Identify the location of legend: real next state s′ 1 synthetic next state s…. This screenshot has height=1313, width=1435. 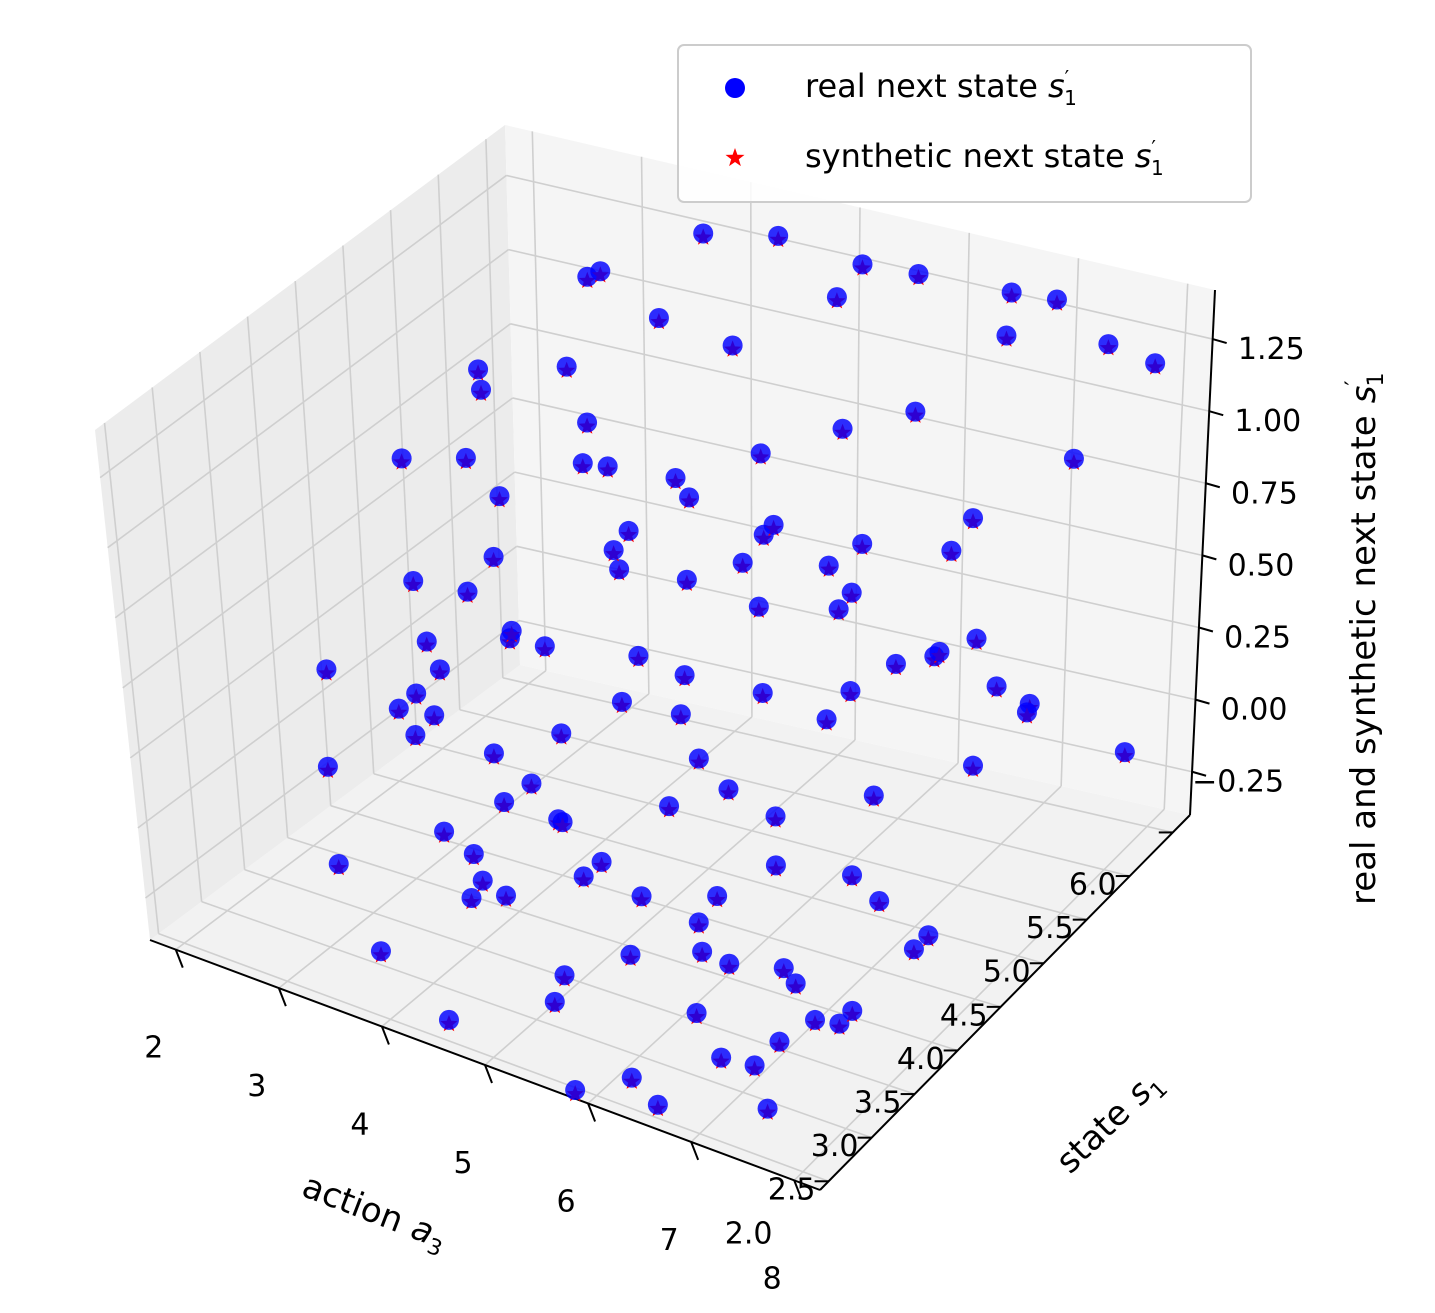
(964, 123).